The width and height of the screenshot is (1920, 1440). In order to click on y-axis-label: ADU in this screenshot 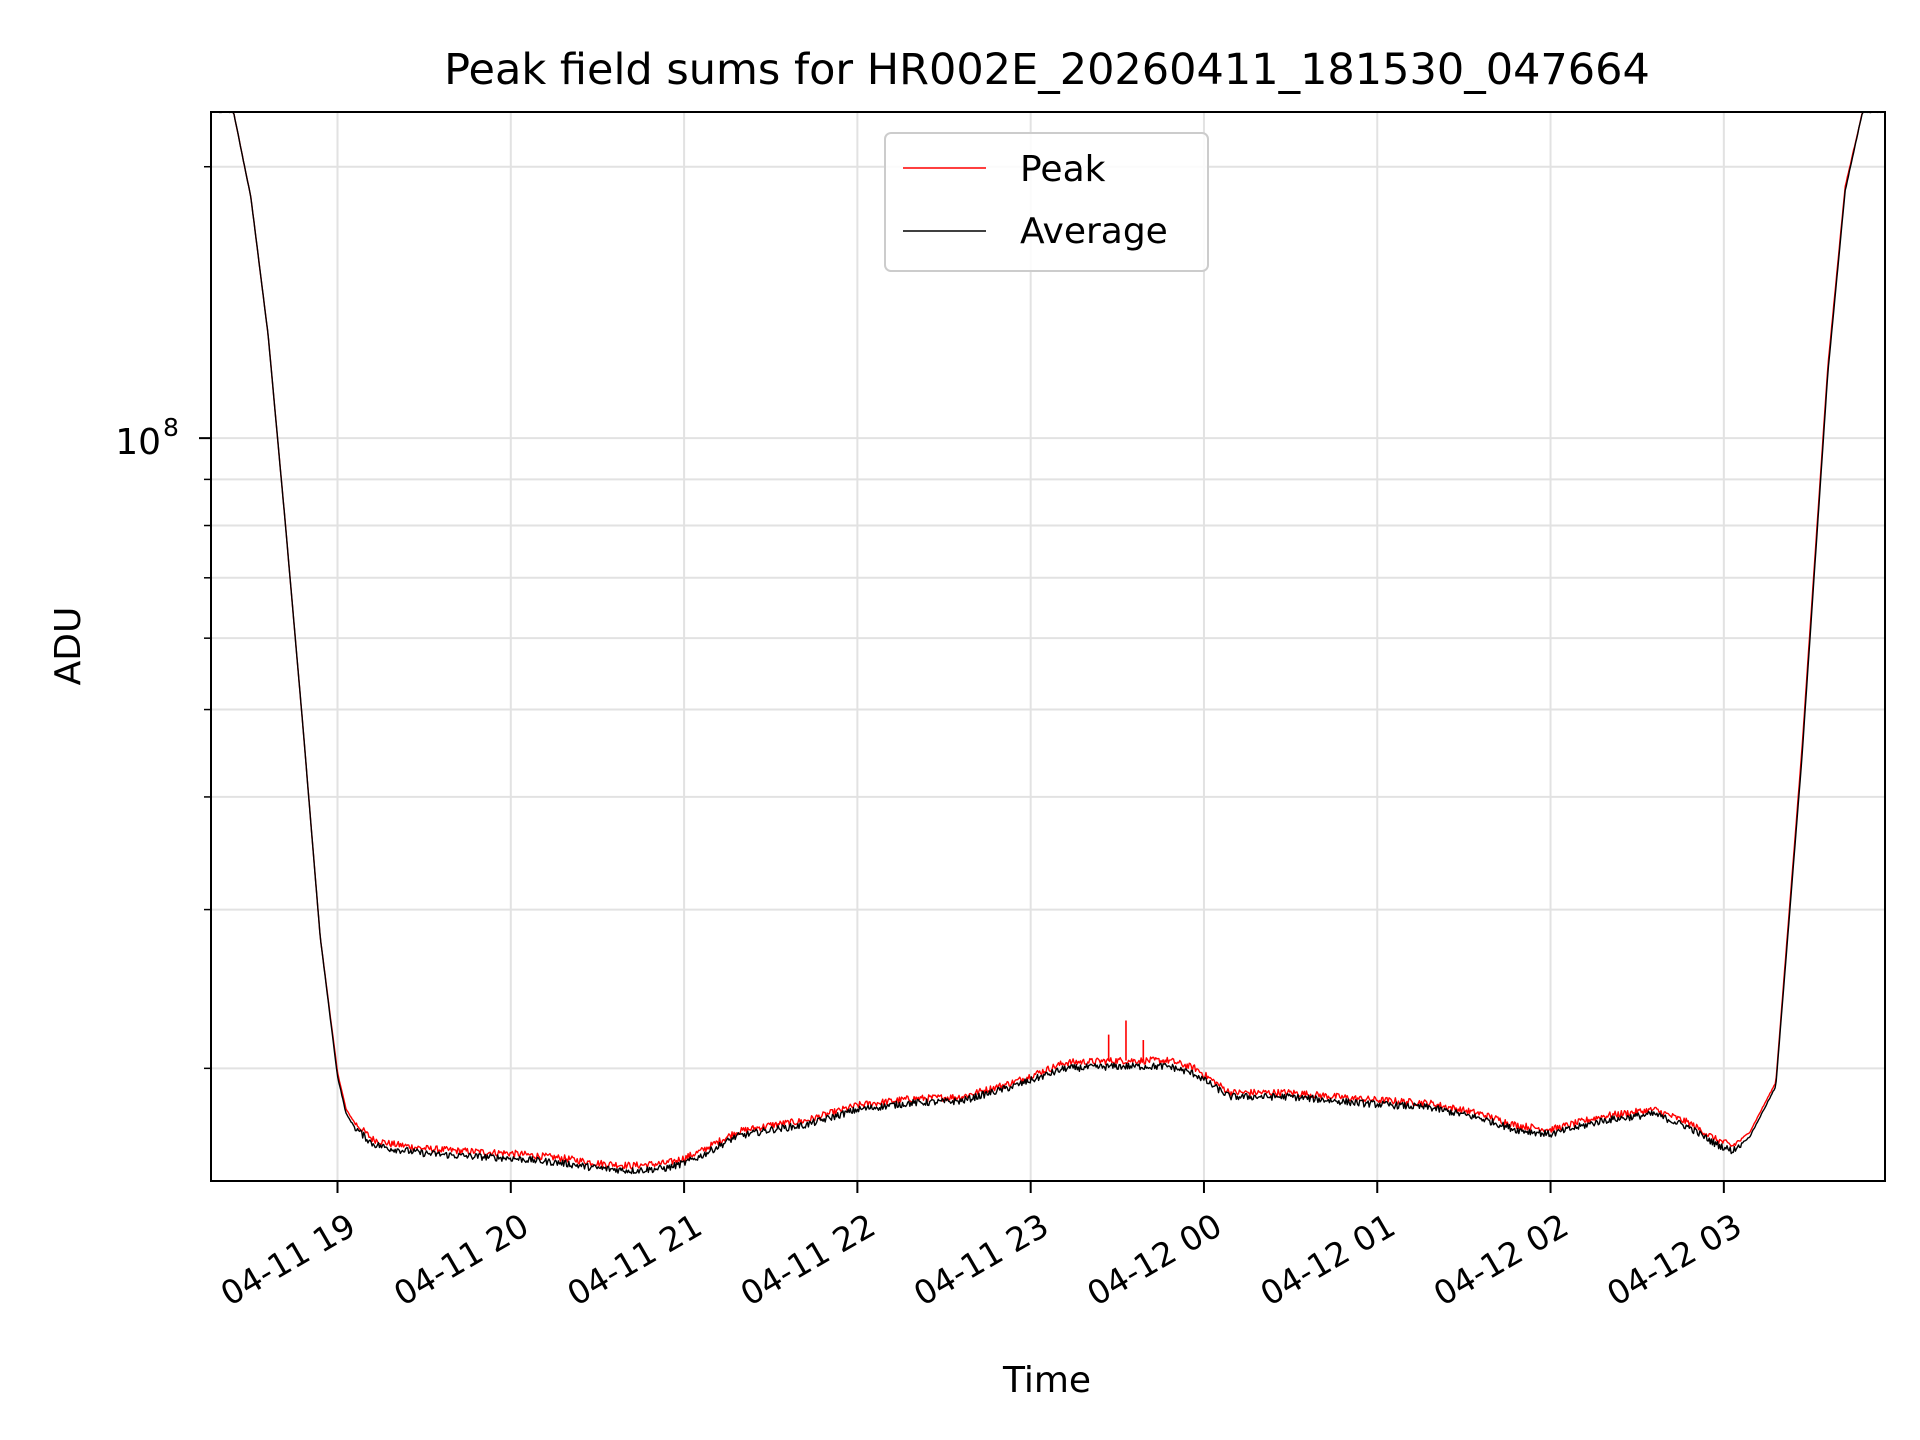, I will do `click(68, 646)`.